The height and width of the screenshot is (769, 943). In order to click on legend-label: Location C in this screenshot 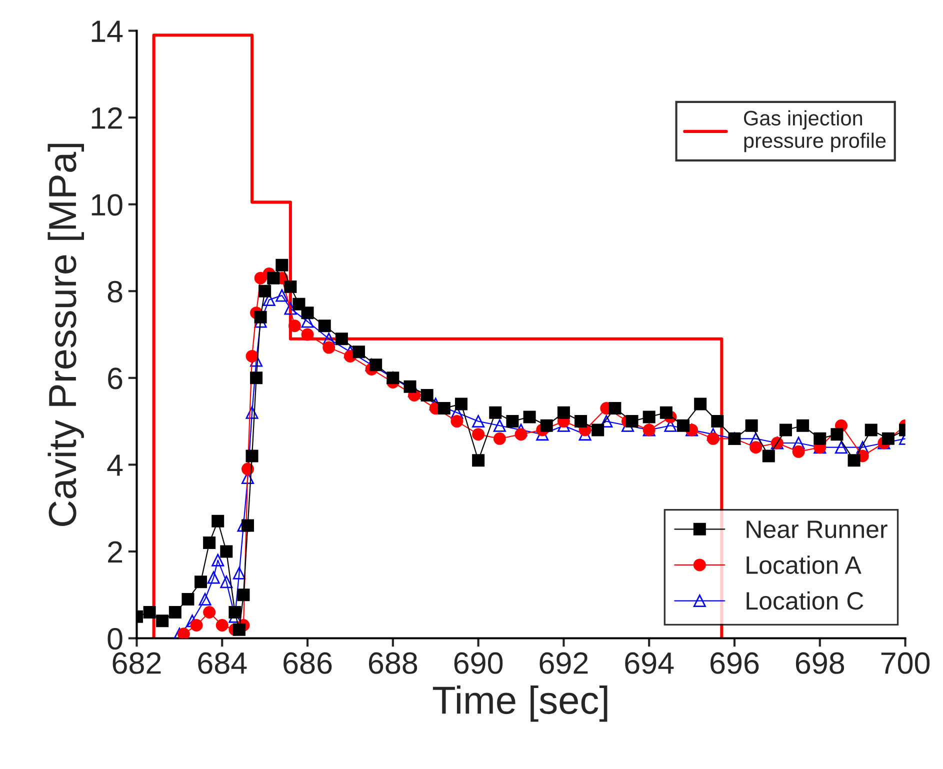, I will do `click(805, 600)`.